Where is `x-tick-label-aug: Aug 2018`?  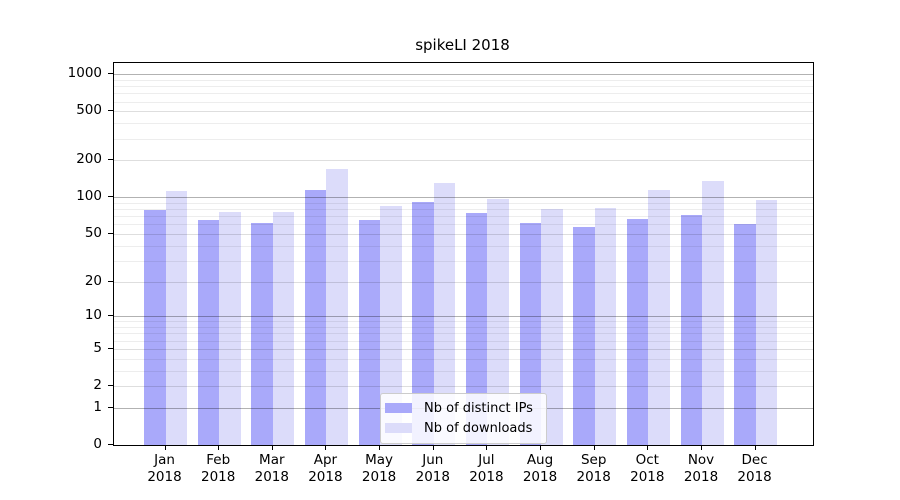
x-tick-label-aug: Aug 2018 is located at coordinates (540, 469).